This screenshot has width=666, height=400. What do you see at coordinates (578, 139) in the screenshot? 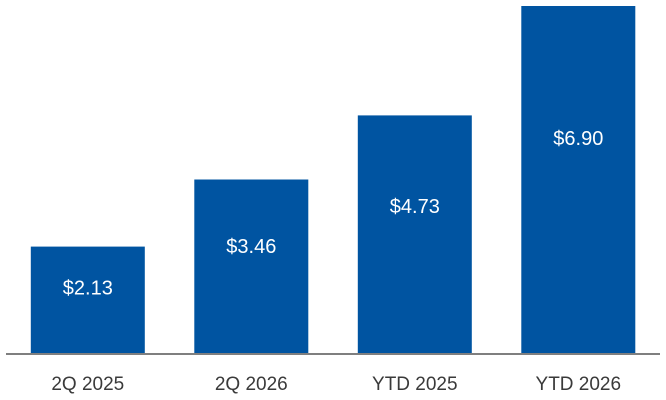
I see `data-label-4: $6.90` at bounding box center [578, 139].